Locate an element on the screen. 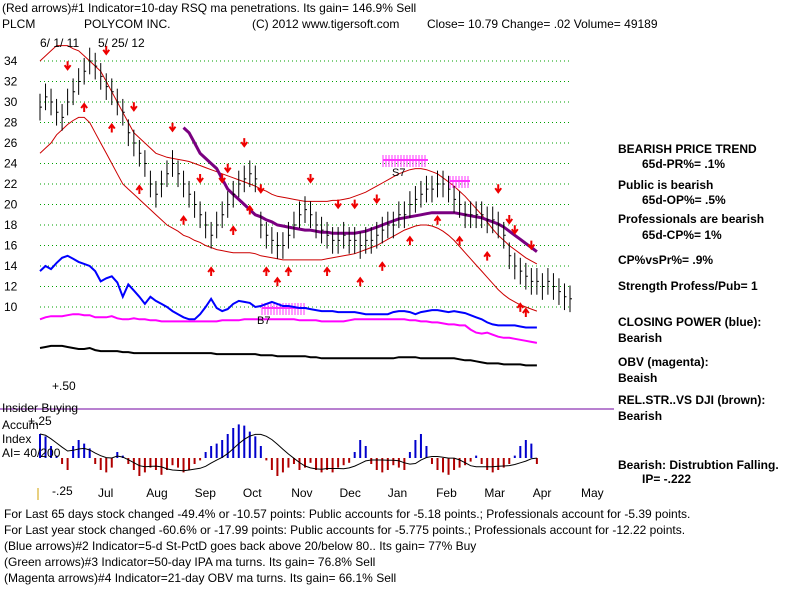 The image size is (800, 600). y-tick-label-22: 22 is located at coordinates (11, 184).